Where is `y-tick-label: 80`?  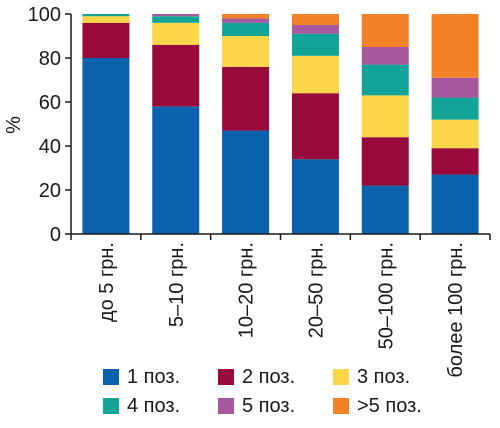 y-tick-label: 80 is located at coordinates (50, 59).